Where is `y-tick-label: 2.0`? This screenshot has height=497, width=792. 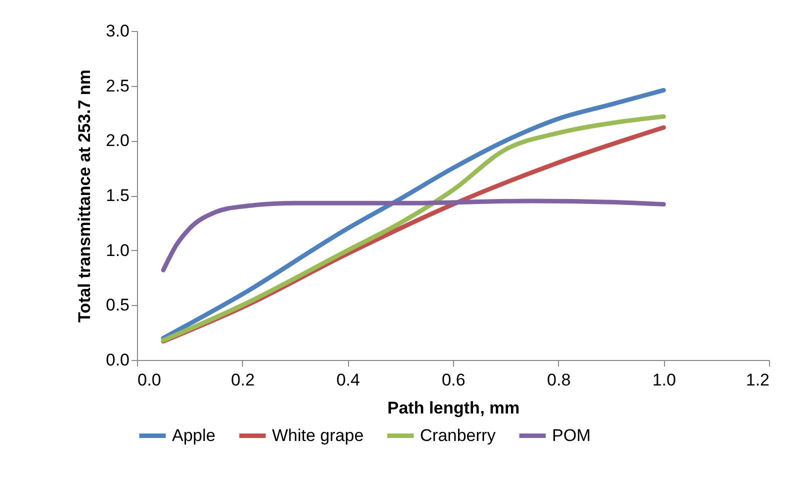 y-tick-label: 2.0 is located at coordinates (118, 140).